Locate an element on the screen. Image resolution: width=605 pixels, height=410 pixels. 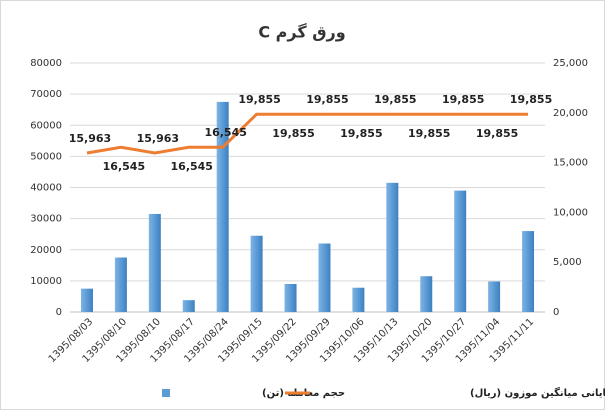
y-tick-label: 30000 is located at coordinates (46, 219).